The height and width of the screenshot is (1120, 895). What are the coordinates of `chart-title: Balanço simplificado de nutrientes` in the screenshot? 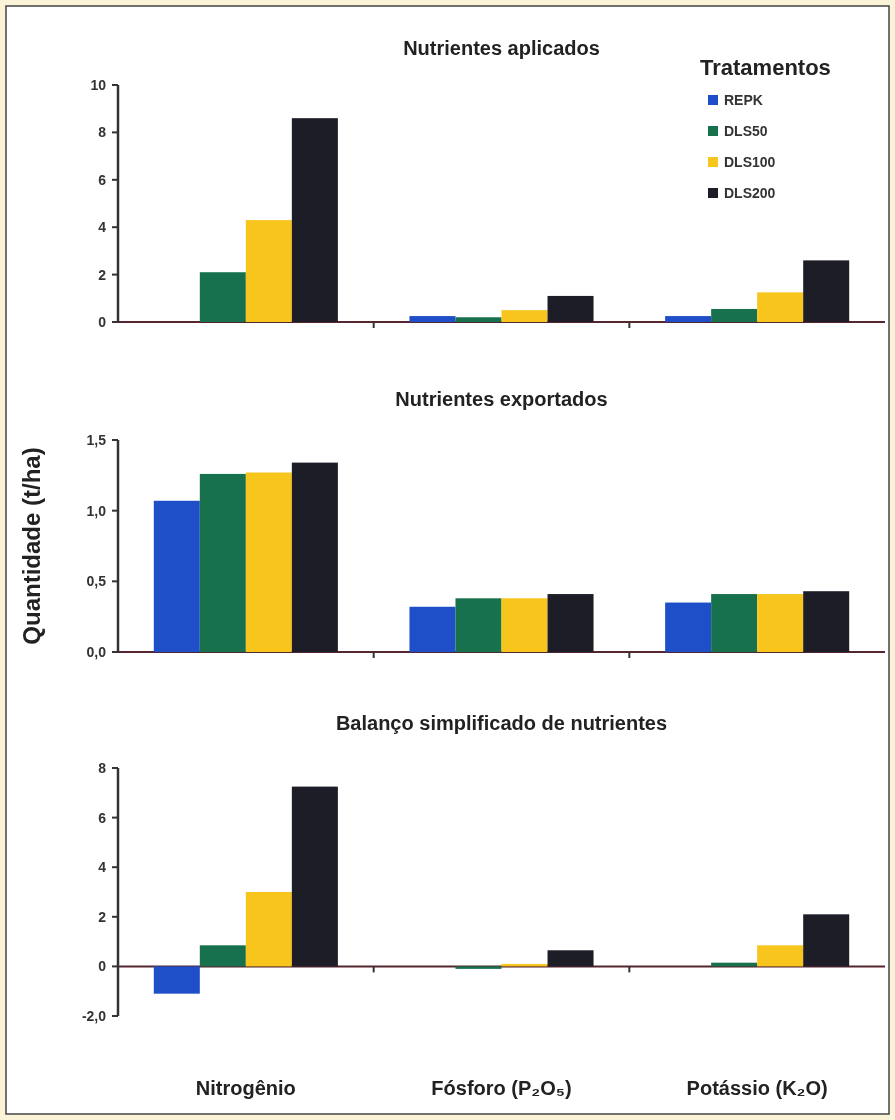 It's located at (501, 723).